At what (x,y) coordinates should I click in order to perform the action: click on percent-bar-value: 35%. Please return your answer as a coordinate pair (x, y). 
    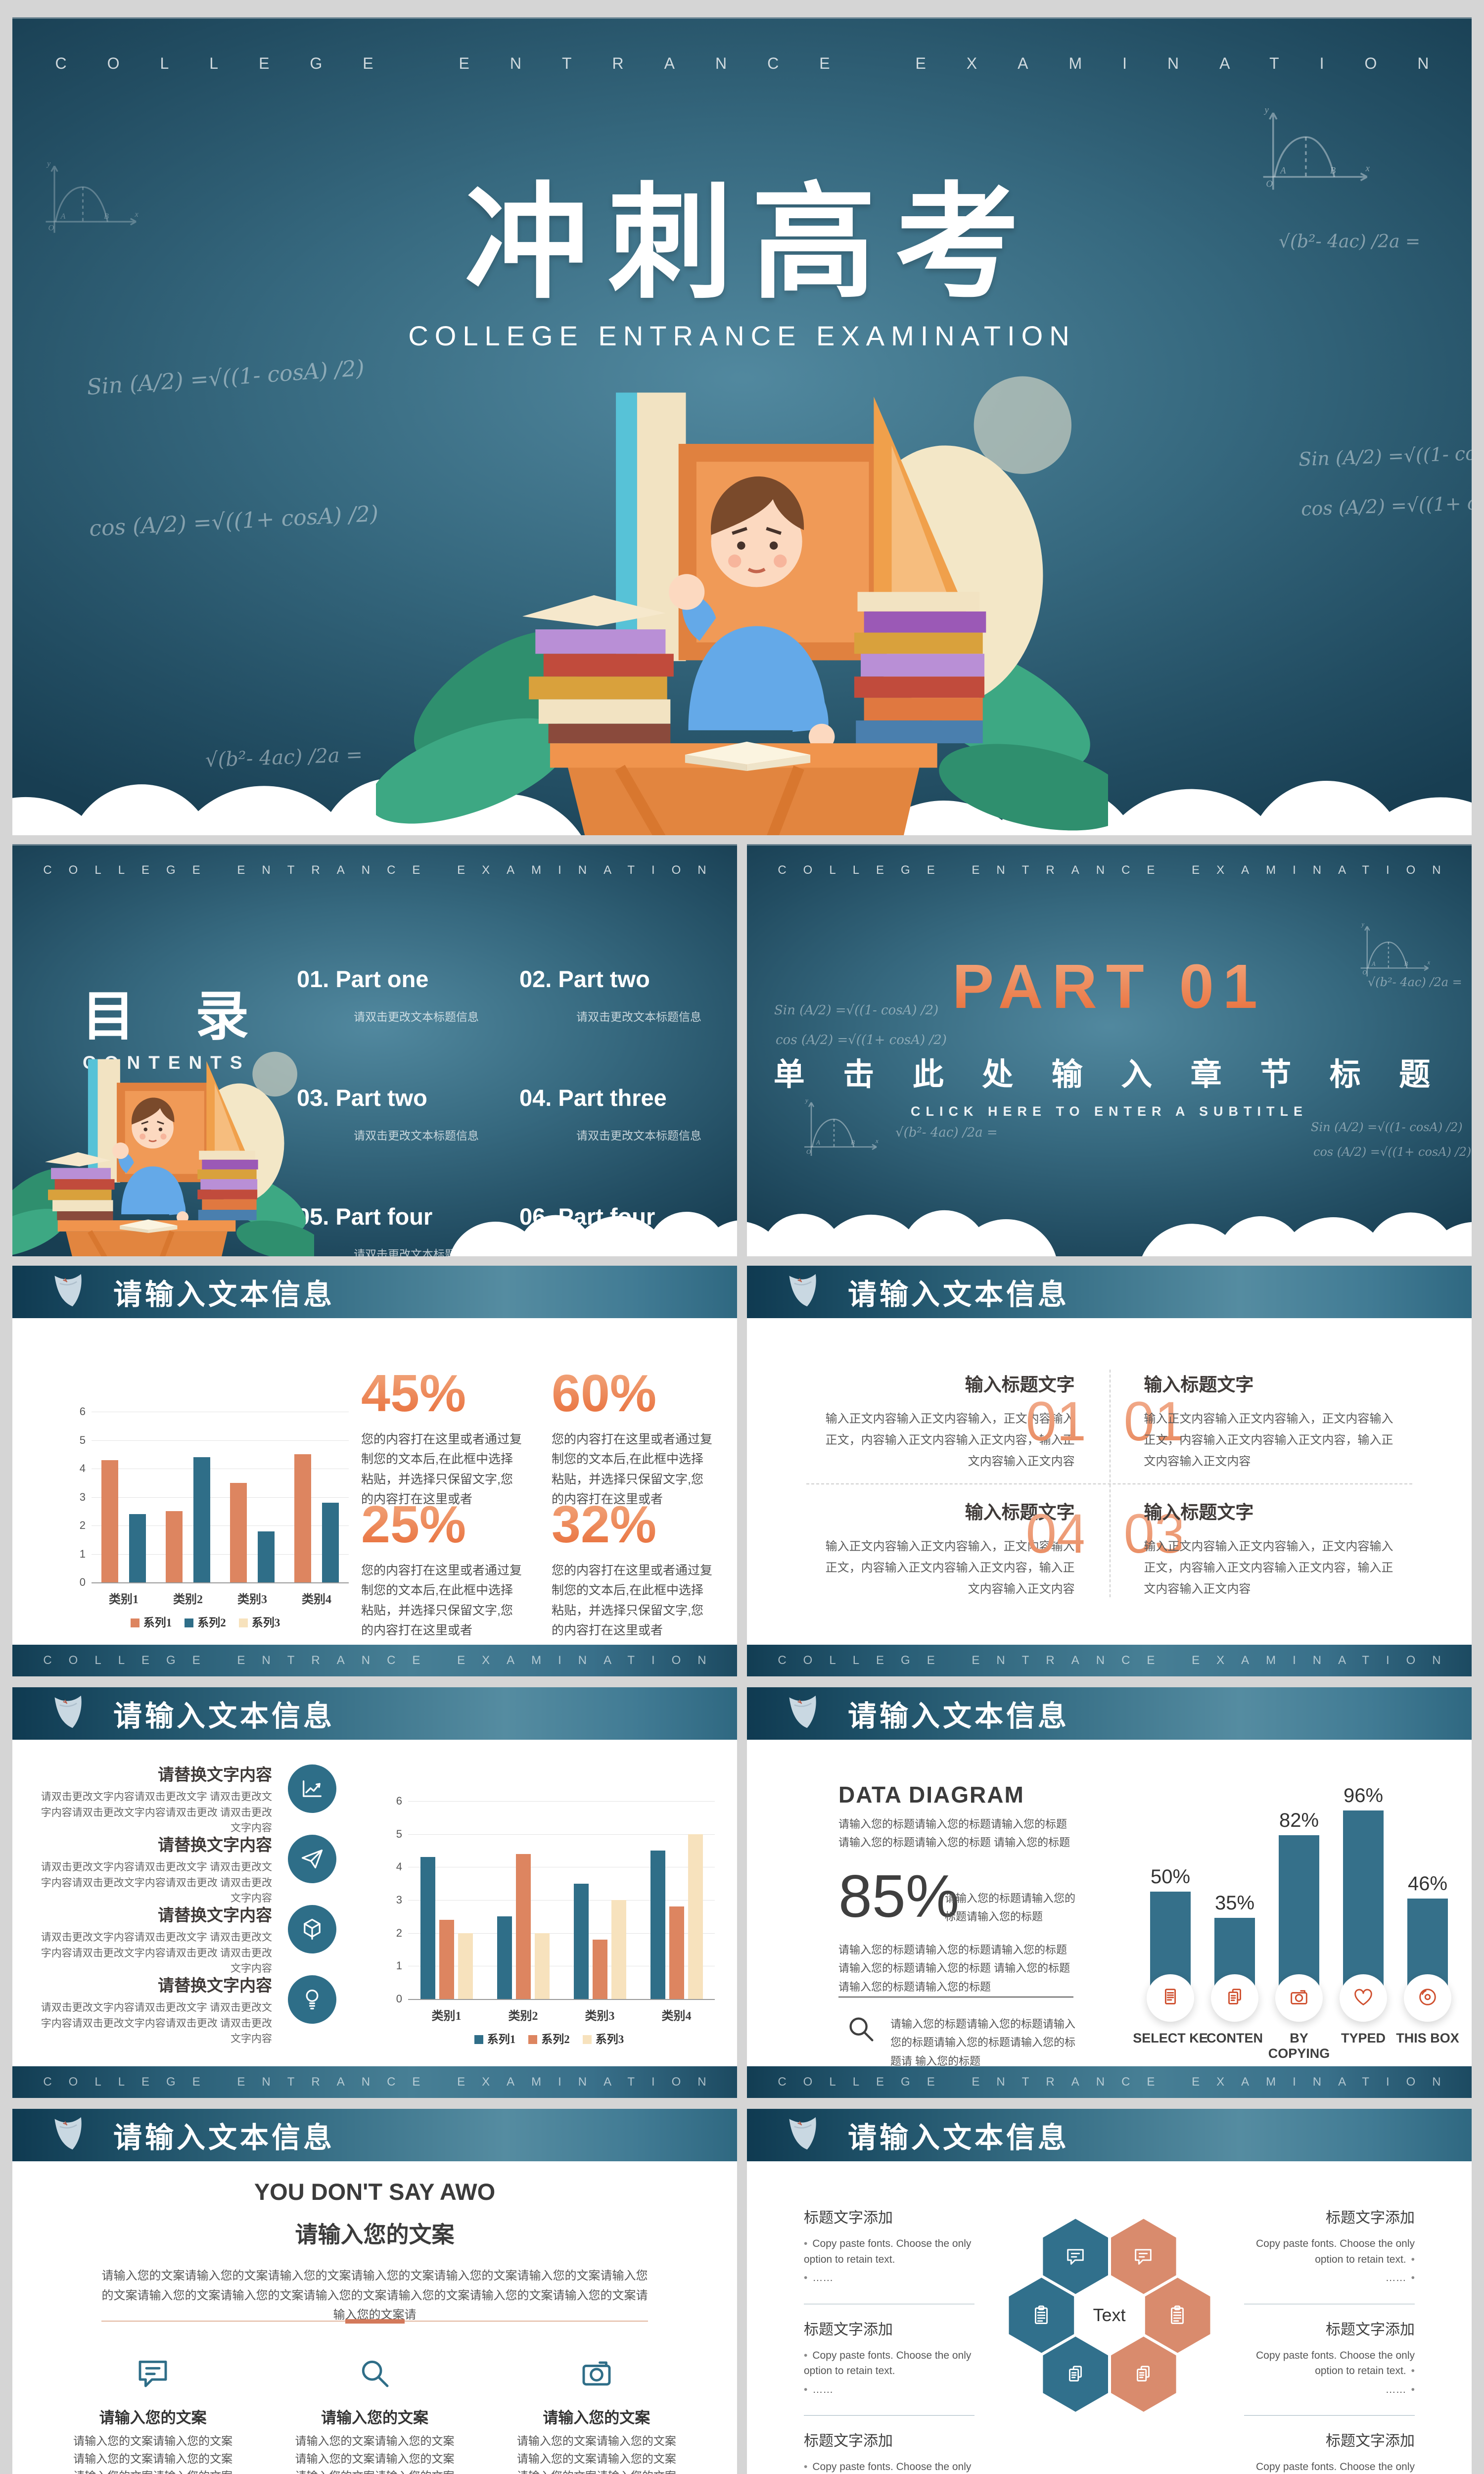
    Looking at the image, I should click on (1234, 1903).